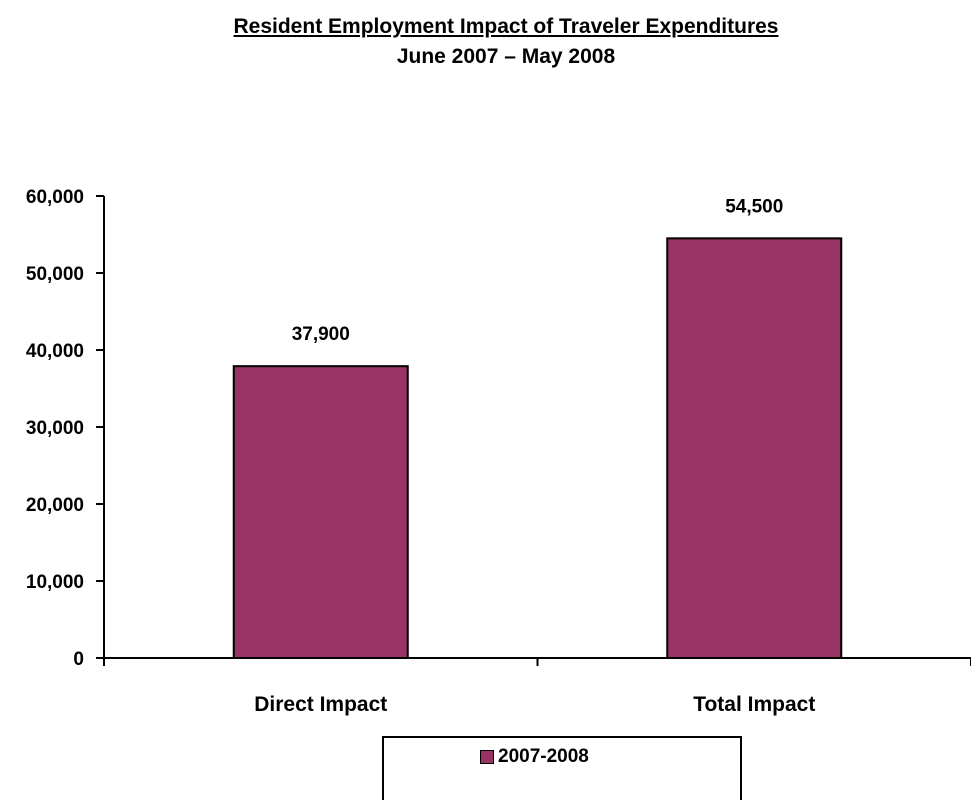 This screenshot has height=800, width=971. I want to click on data-label: 37,900, so click(321, 334).